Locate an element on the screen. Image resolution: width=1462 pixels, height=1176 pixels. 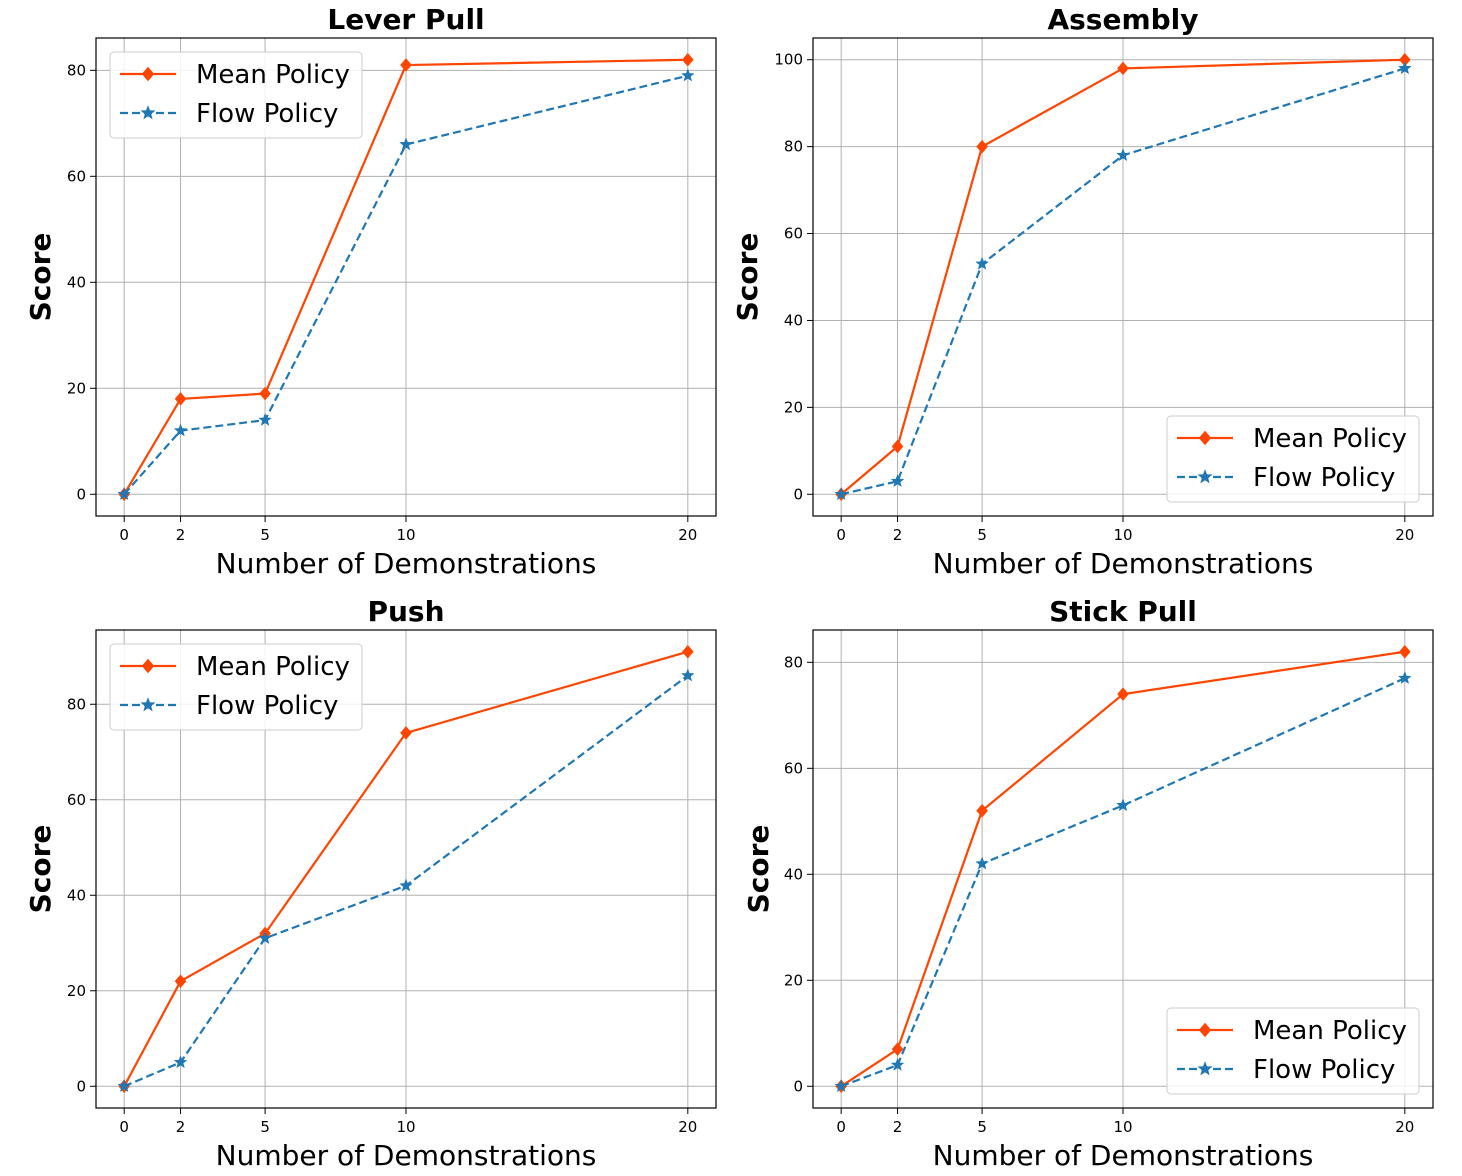
chart-title: Stick Pull is located at coordinates (1123, 611).